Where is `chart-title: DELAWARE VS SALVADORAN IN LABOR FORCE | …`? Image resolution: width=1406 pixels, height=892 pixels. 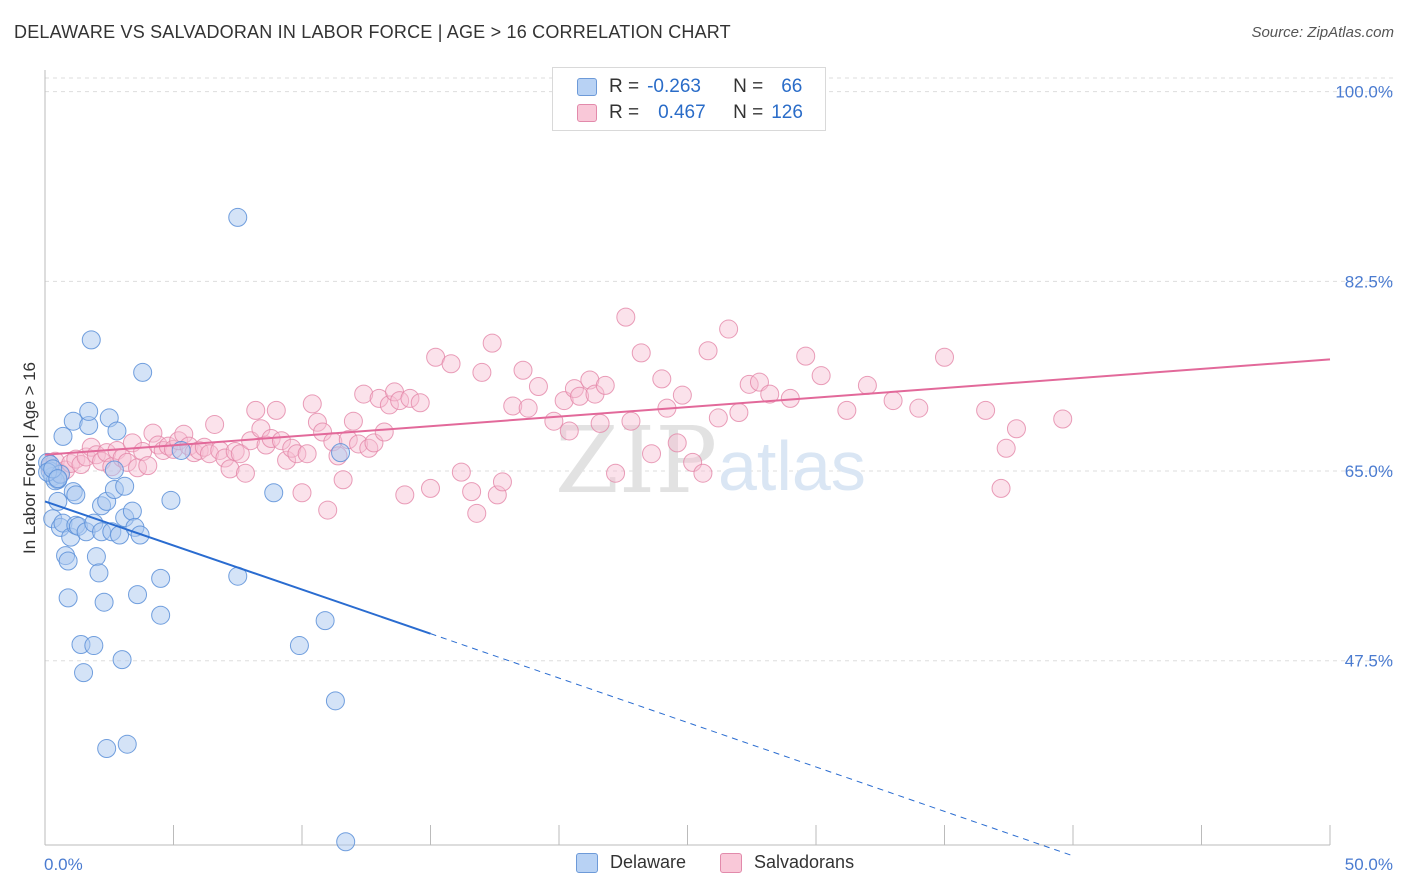 chart-title: DELAWARE VS SALVADORAN IN LABOR FORCE | … is located at coordinates (372, 32).